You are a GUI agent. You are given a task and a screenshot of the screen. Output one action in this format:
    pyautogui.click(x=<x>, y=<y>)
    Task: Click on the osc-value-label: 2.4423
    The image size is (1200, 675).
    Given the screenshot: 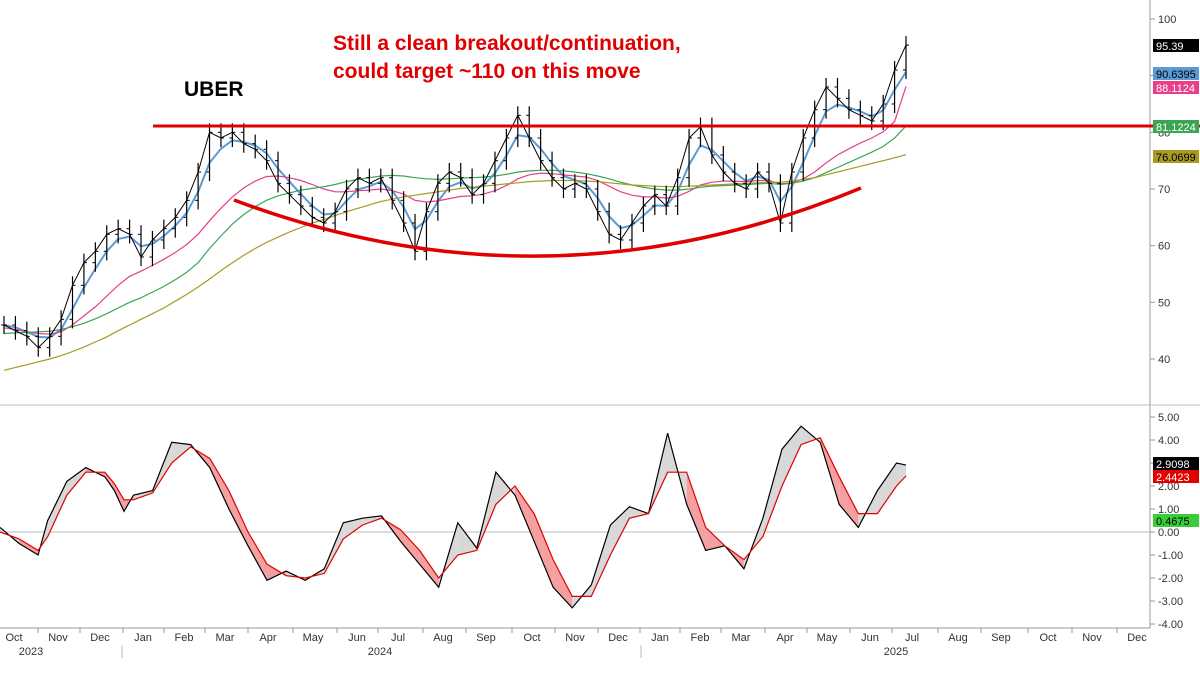 What is the action you would take?
    pyautogui.click(x=1173, y=478)
    